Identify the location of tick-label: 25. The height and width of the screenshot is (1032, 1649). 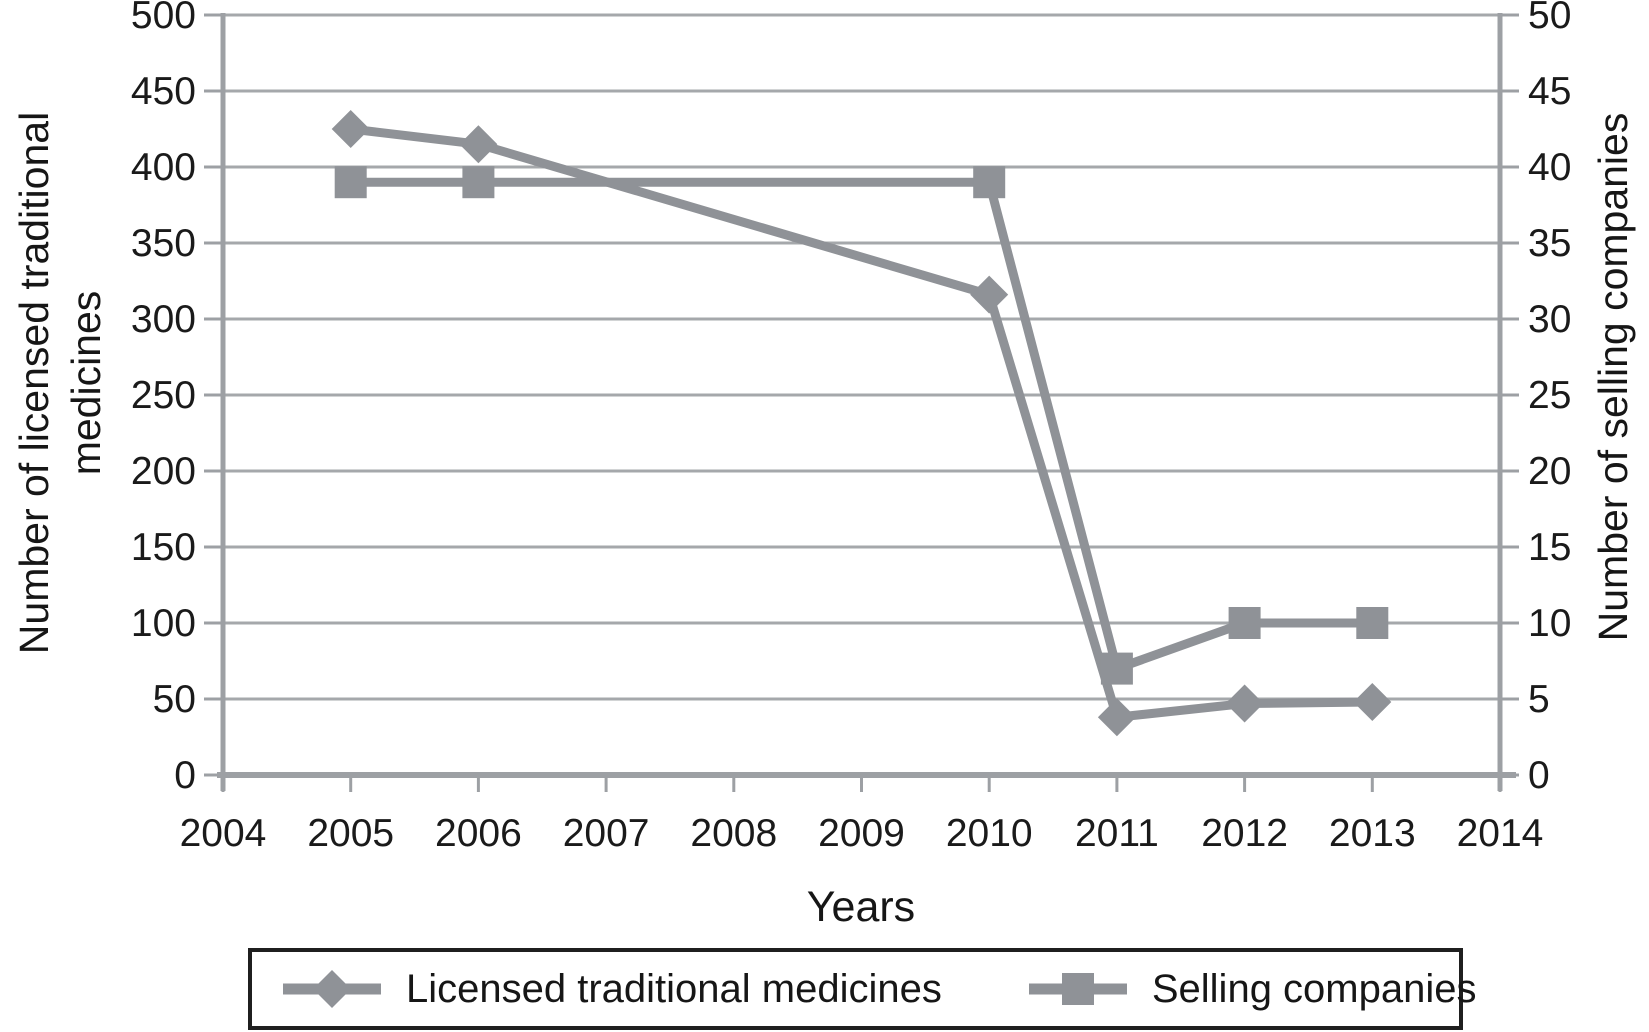
(1549, 395).